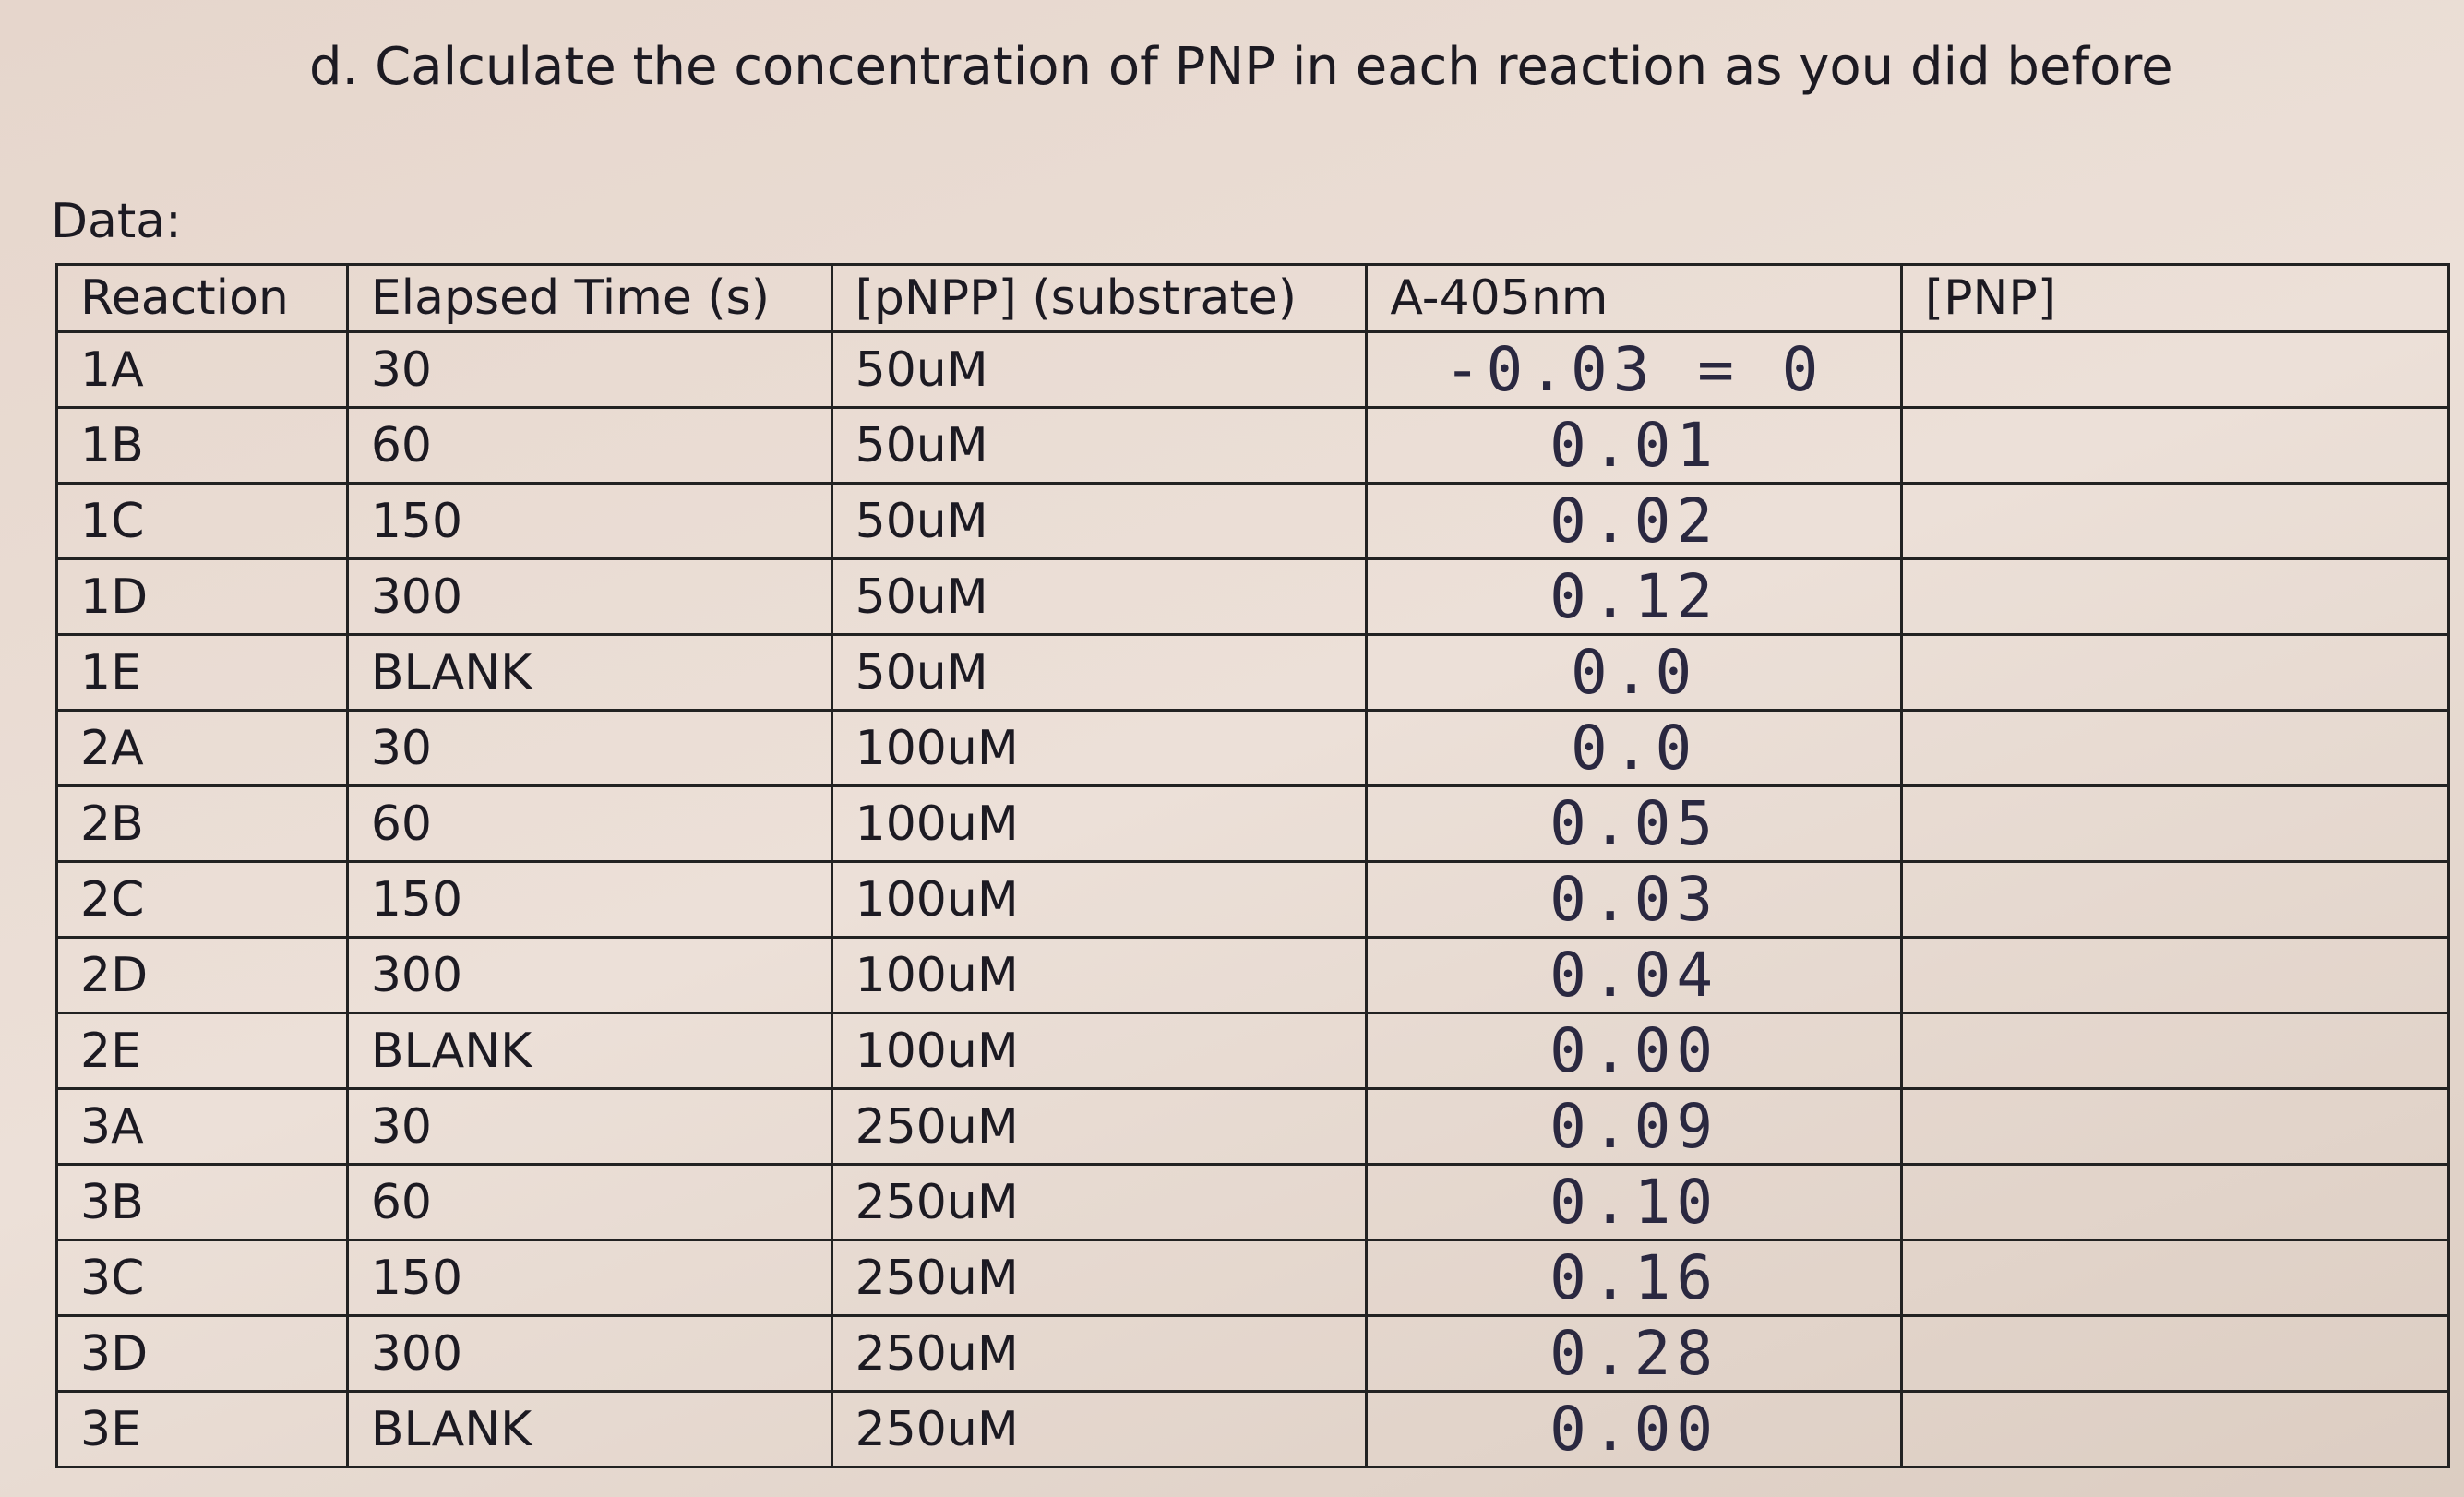 This screenshot has width=2464, height=1497. What do you see at coordinates (1634, 1354) in the screenshot?
I see `handwritten-absorbance: 0.28` at bounding box center [1634, 1354].